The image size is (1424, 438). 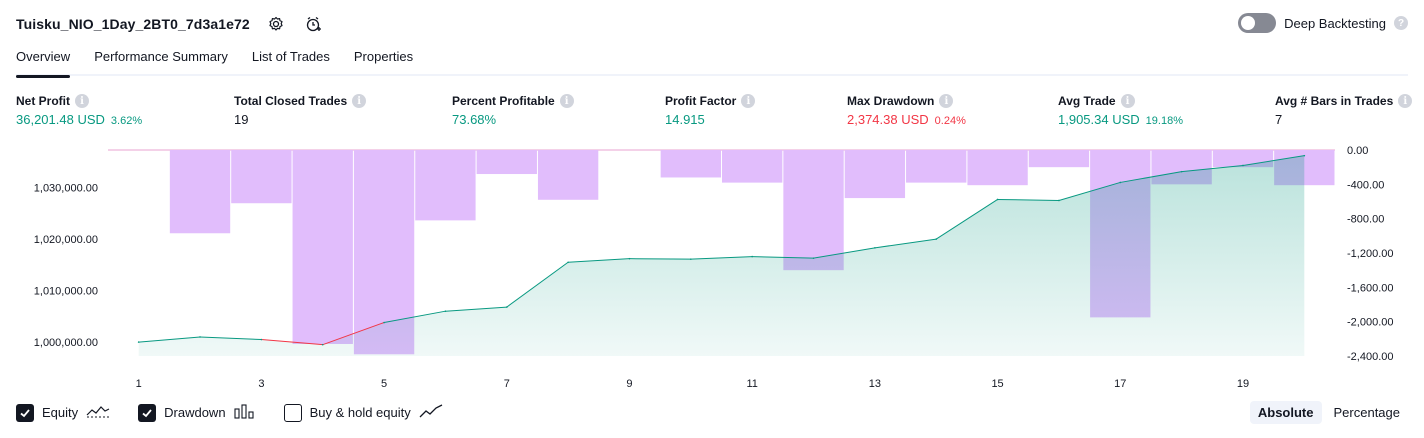 What do you see at coordinates (1370, 357) in the screenshot?
I see `right-tick-label: -2,400.00` at bounding box center [1370, 357].